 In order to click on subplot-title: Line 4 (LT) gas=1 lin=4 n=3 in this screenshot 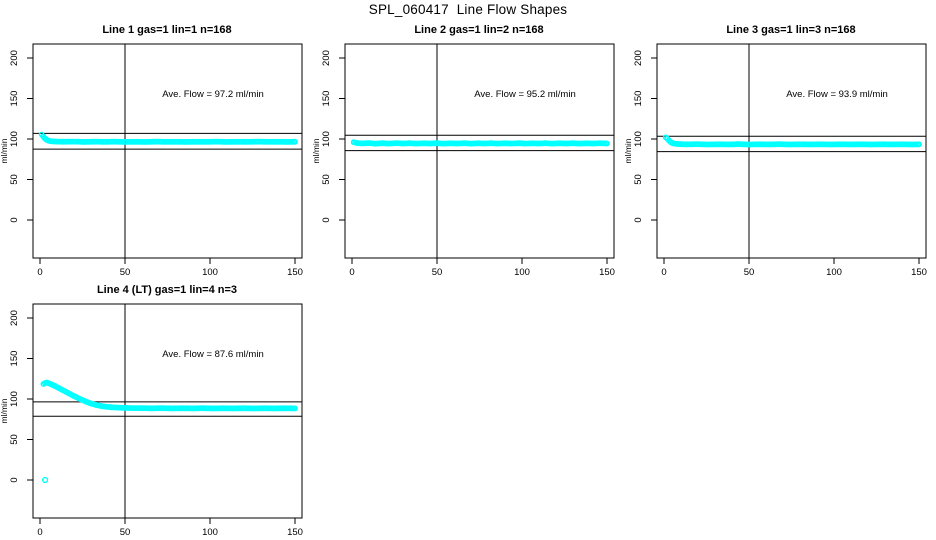, I will do `click(167, 290)`.